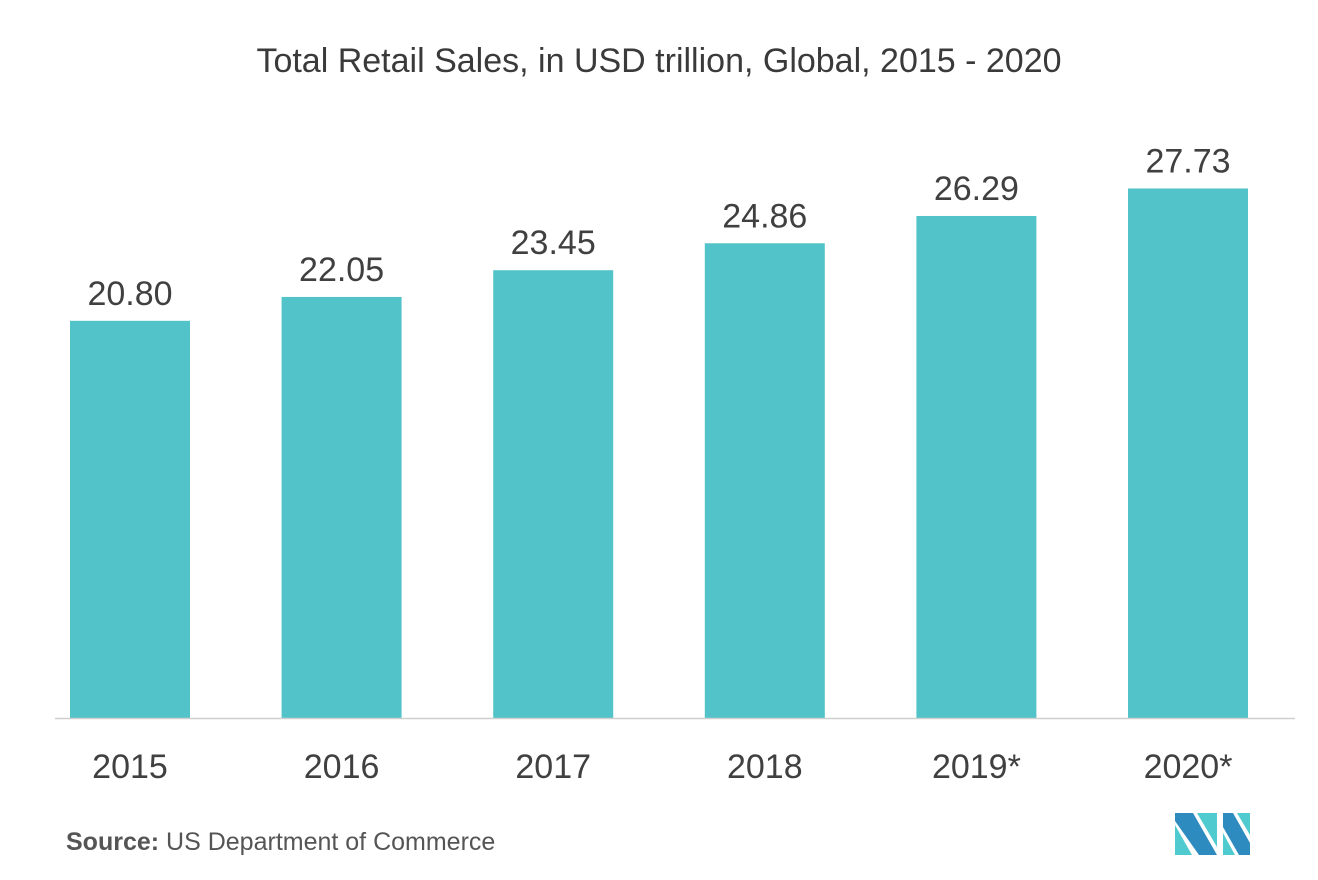 This screenshot has height=880, width=1318. I want to click on data-label: 24.86, so click(764, 216).